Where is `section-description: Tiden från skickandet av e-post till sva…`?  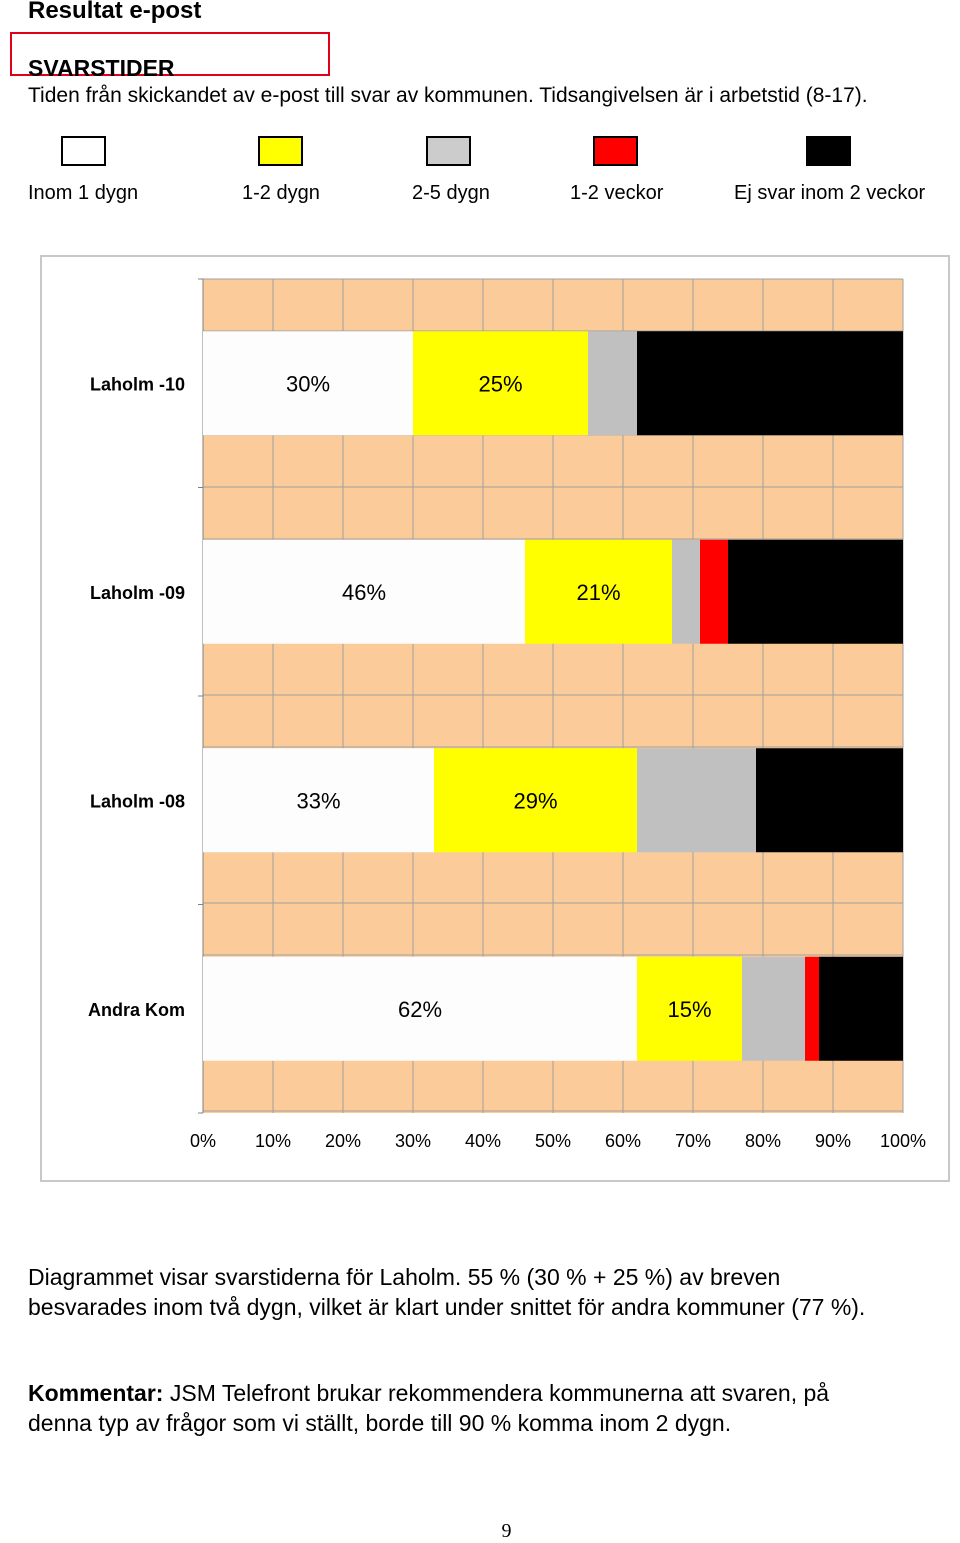 section-description: Tiden från skickandet av e-post till sva… is located at coordinates (448, 95).